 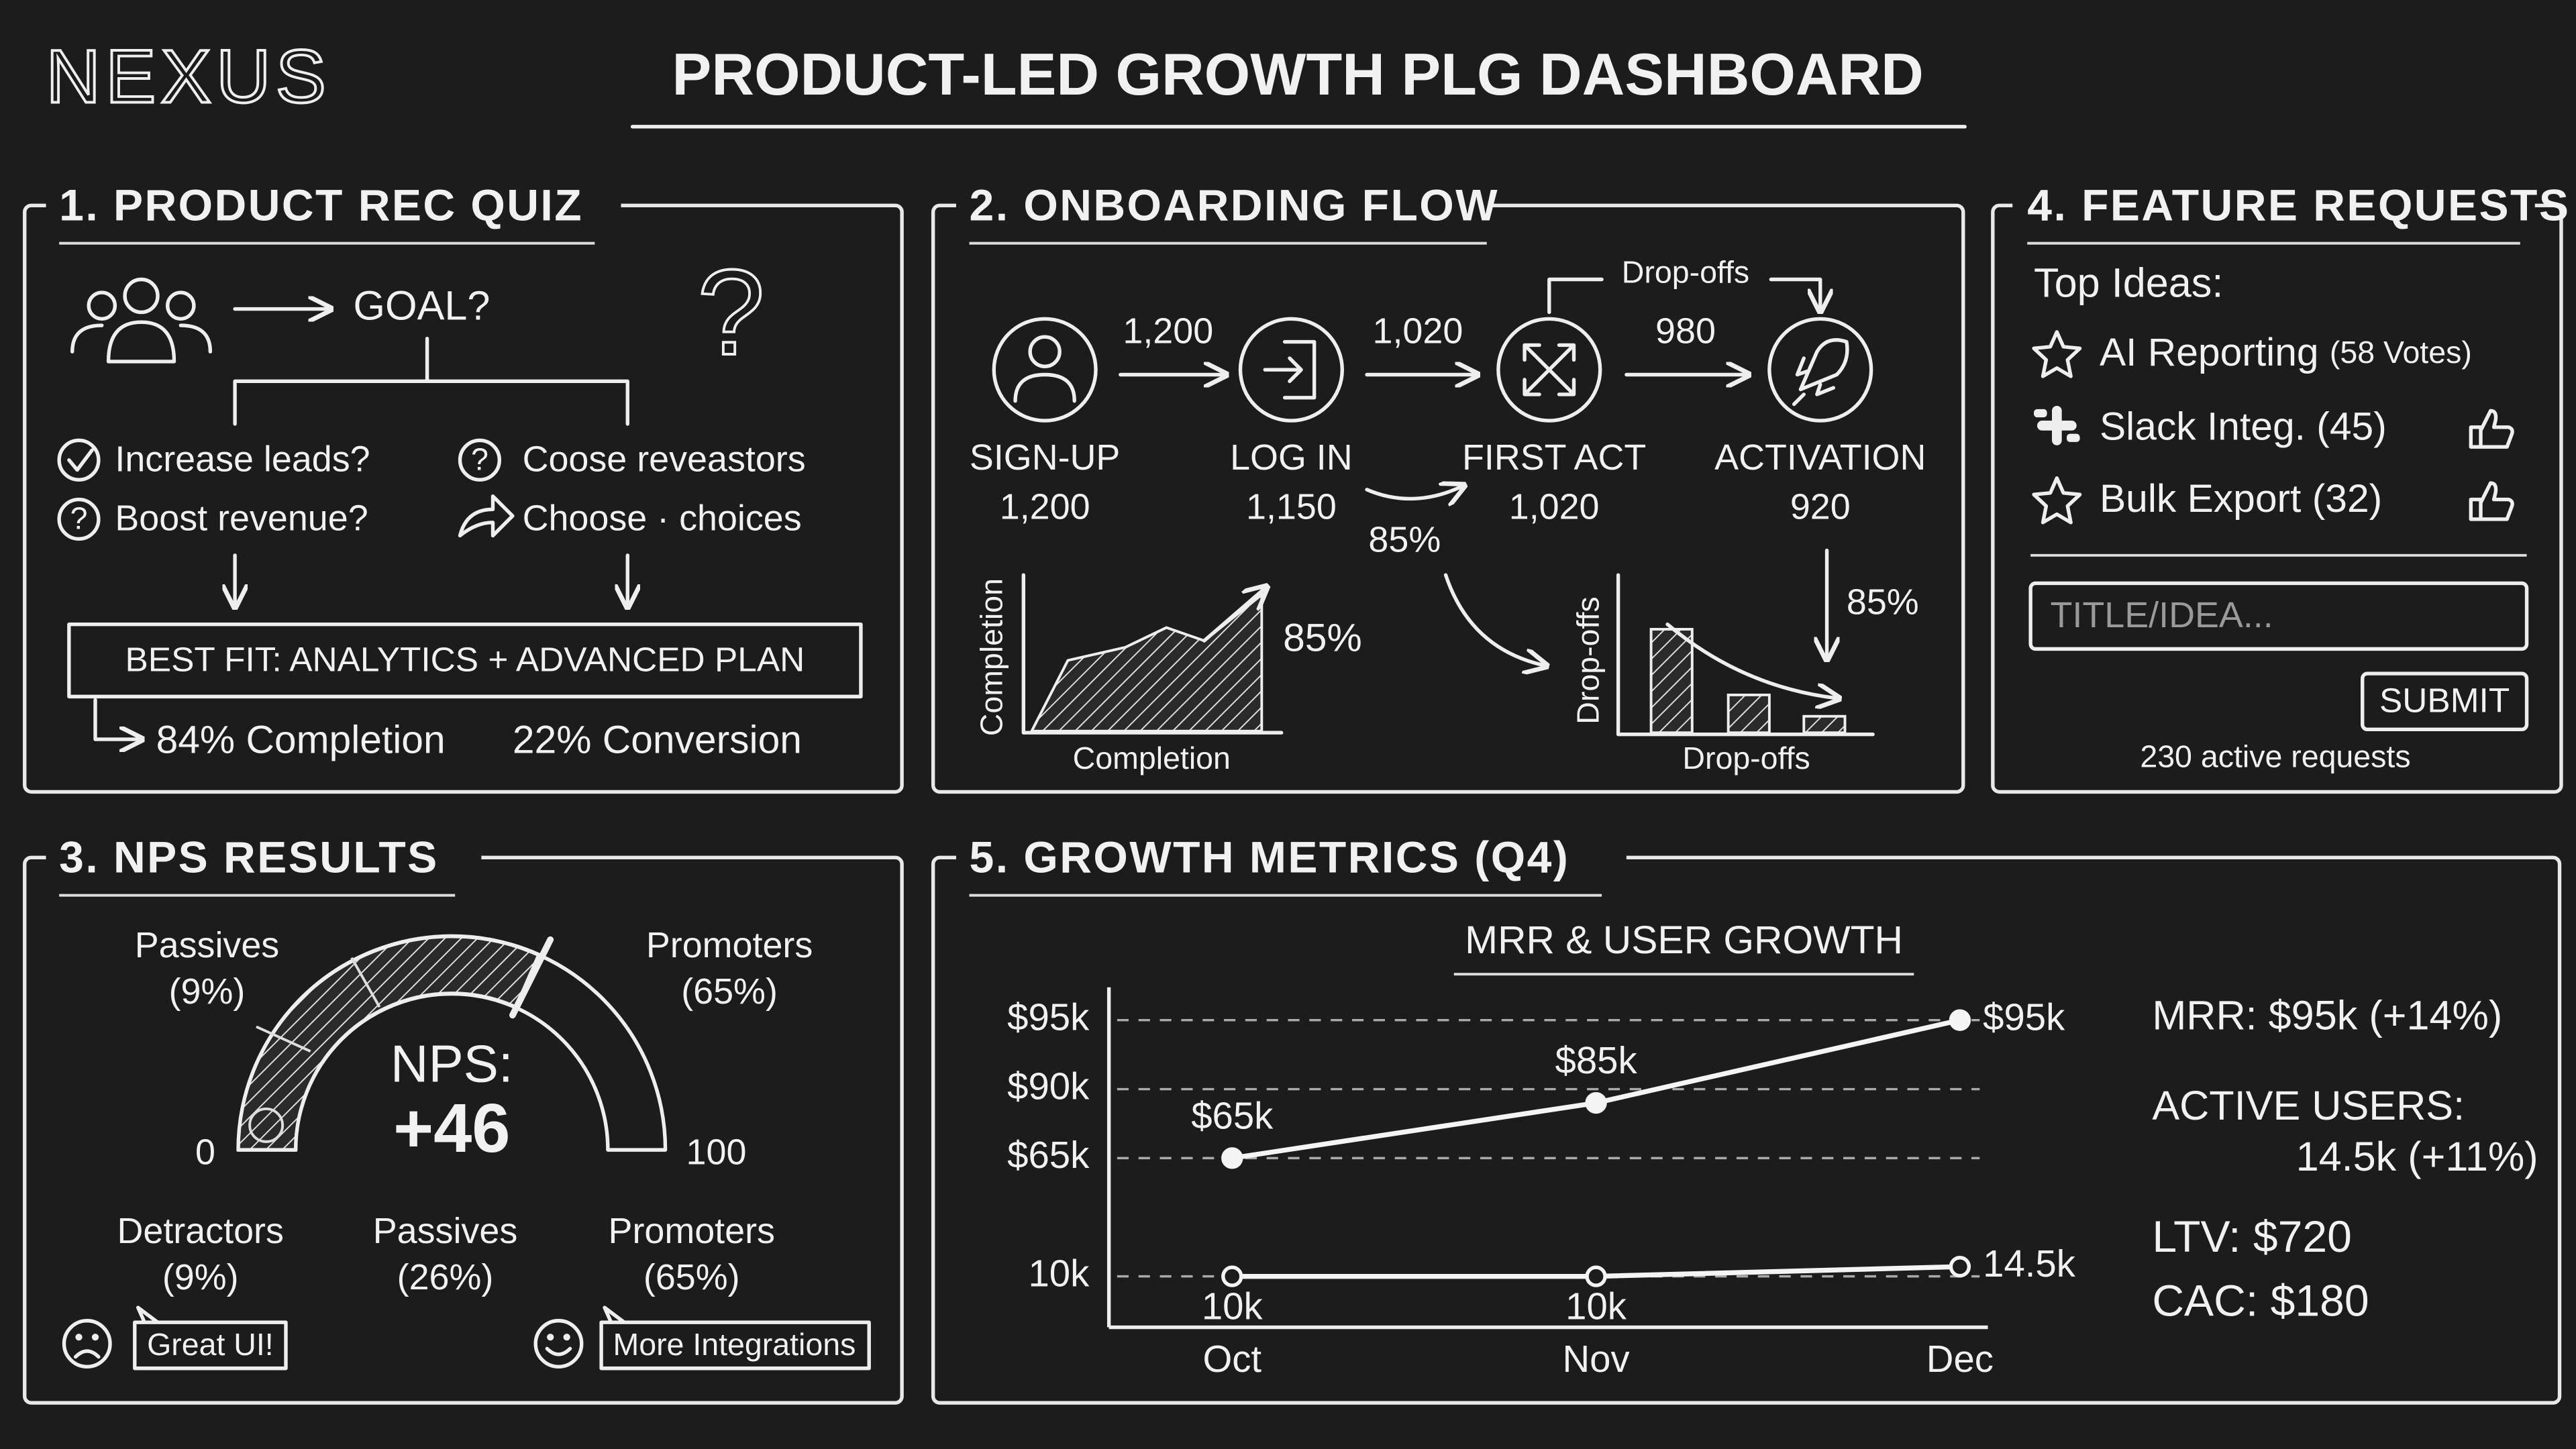 I want to click on features-subtitle: Top Ideas:, so click(x=2128, y=282).